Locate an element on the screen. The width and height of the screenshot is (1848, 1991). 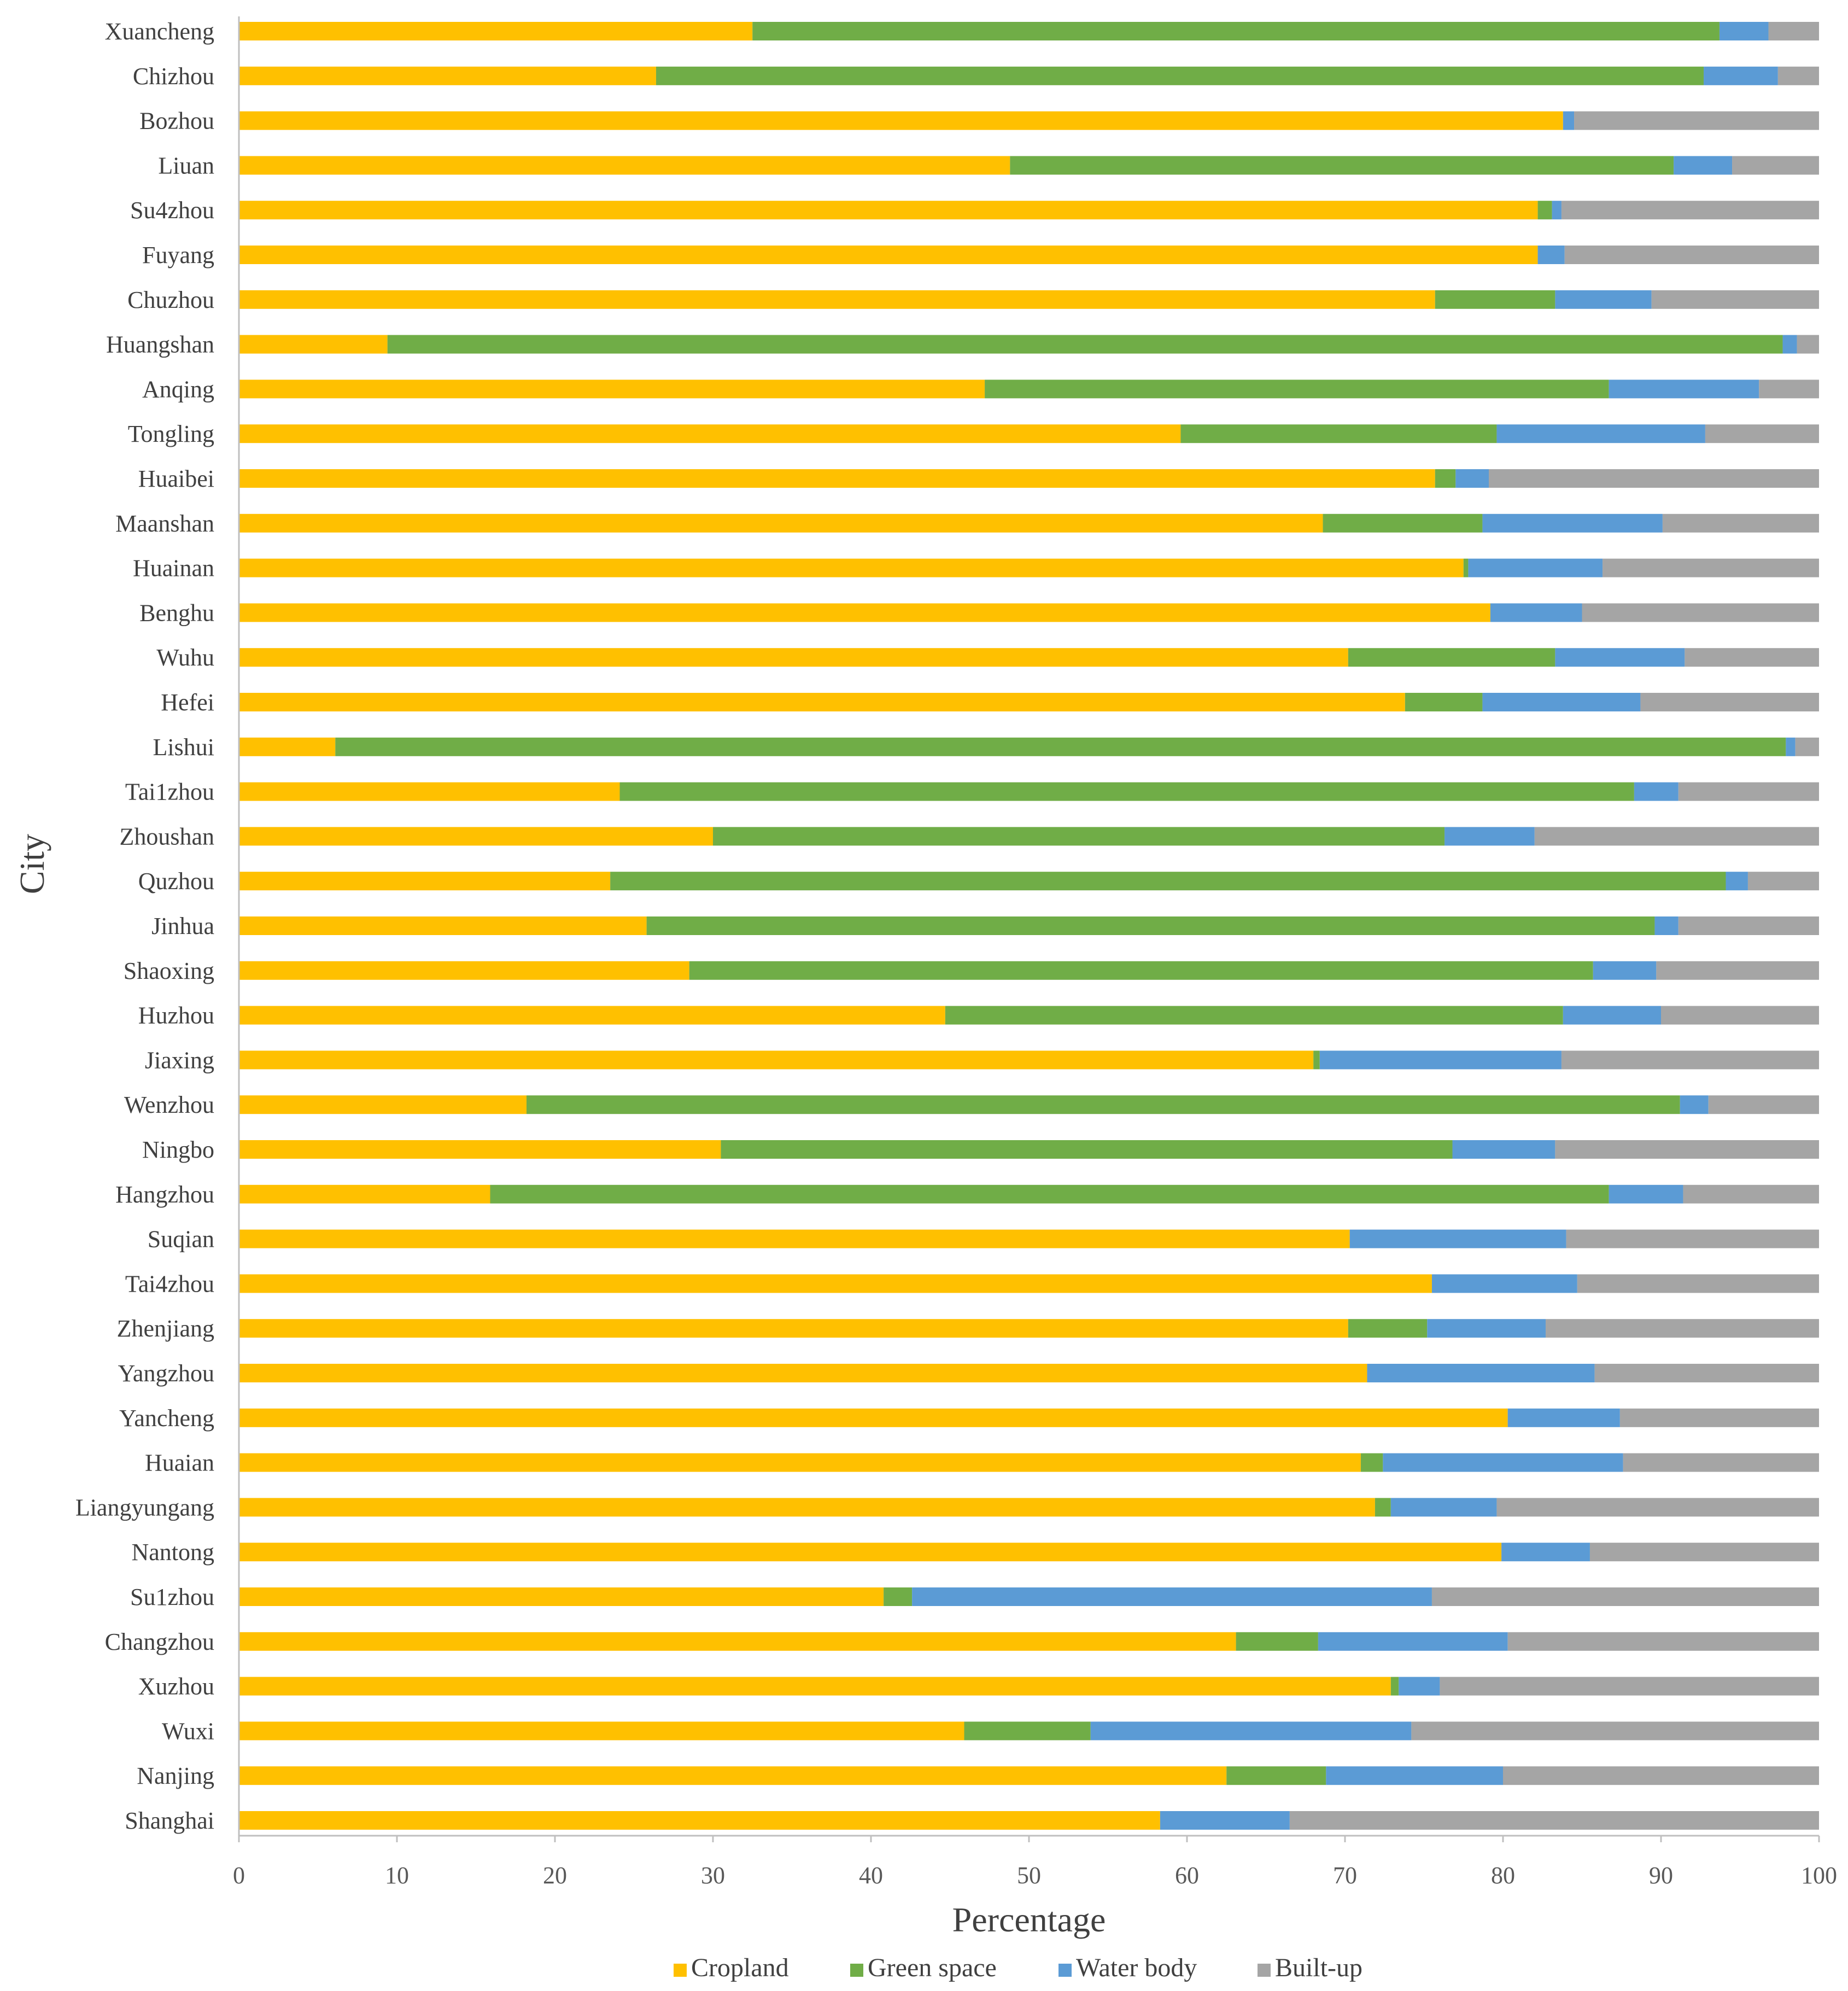
bar-wenzhou-cropland is located at coordinates (383, 1104).